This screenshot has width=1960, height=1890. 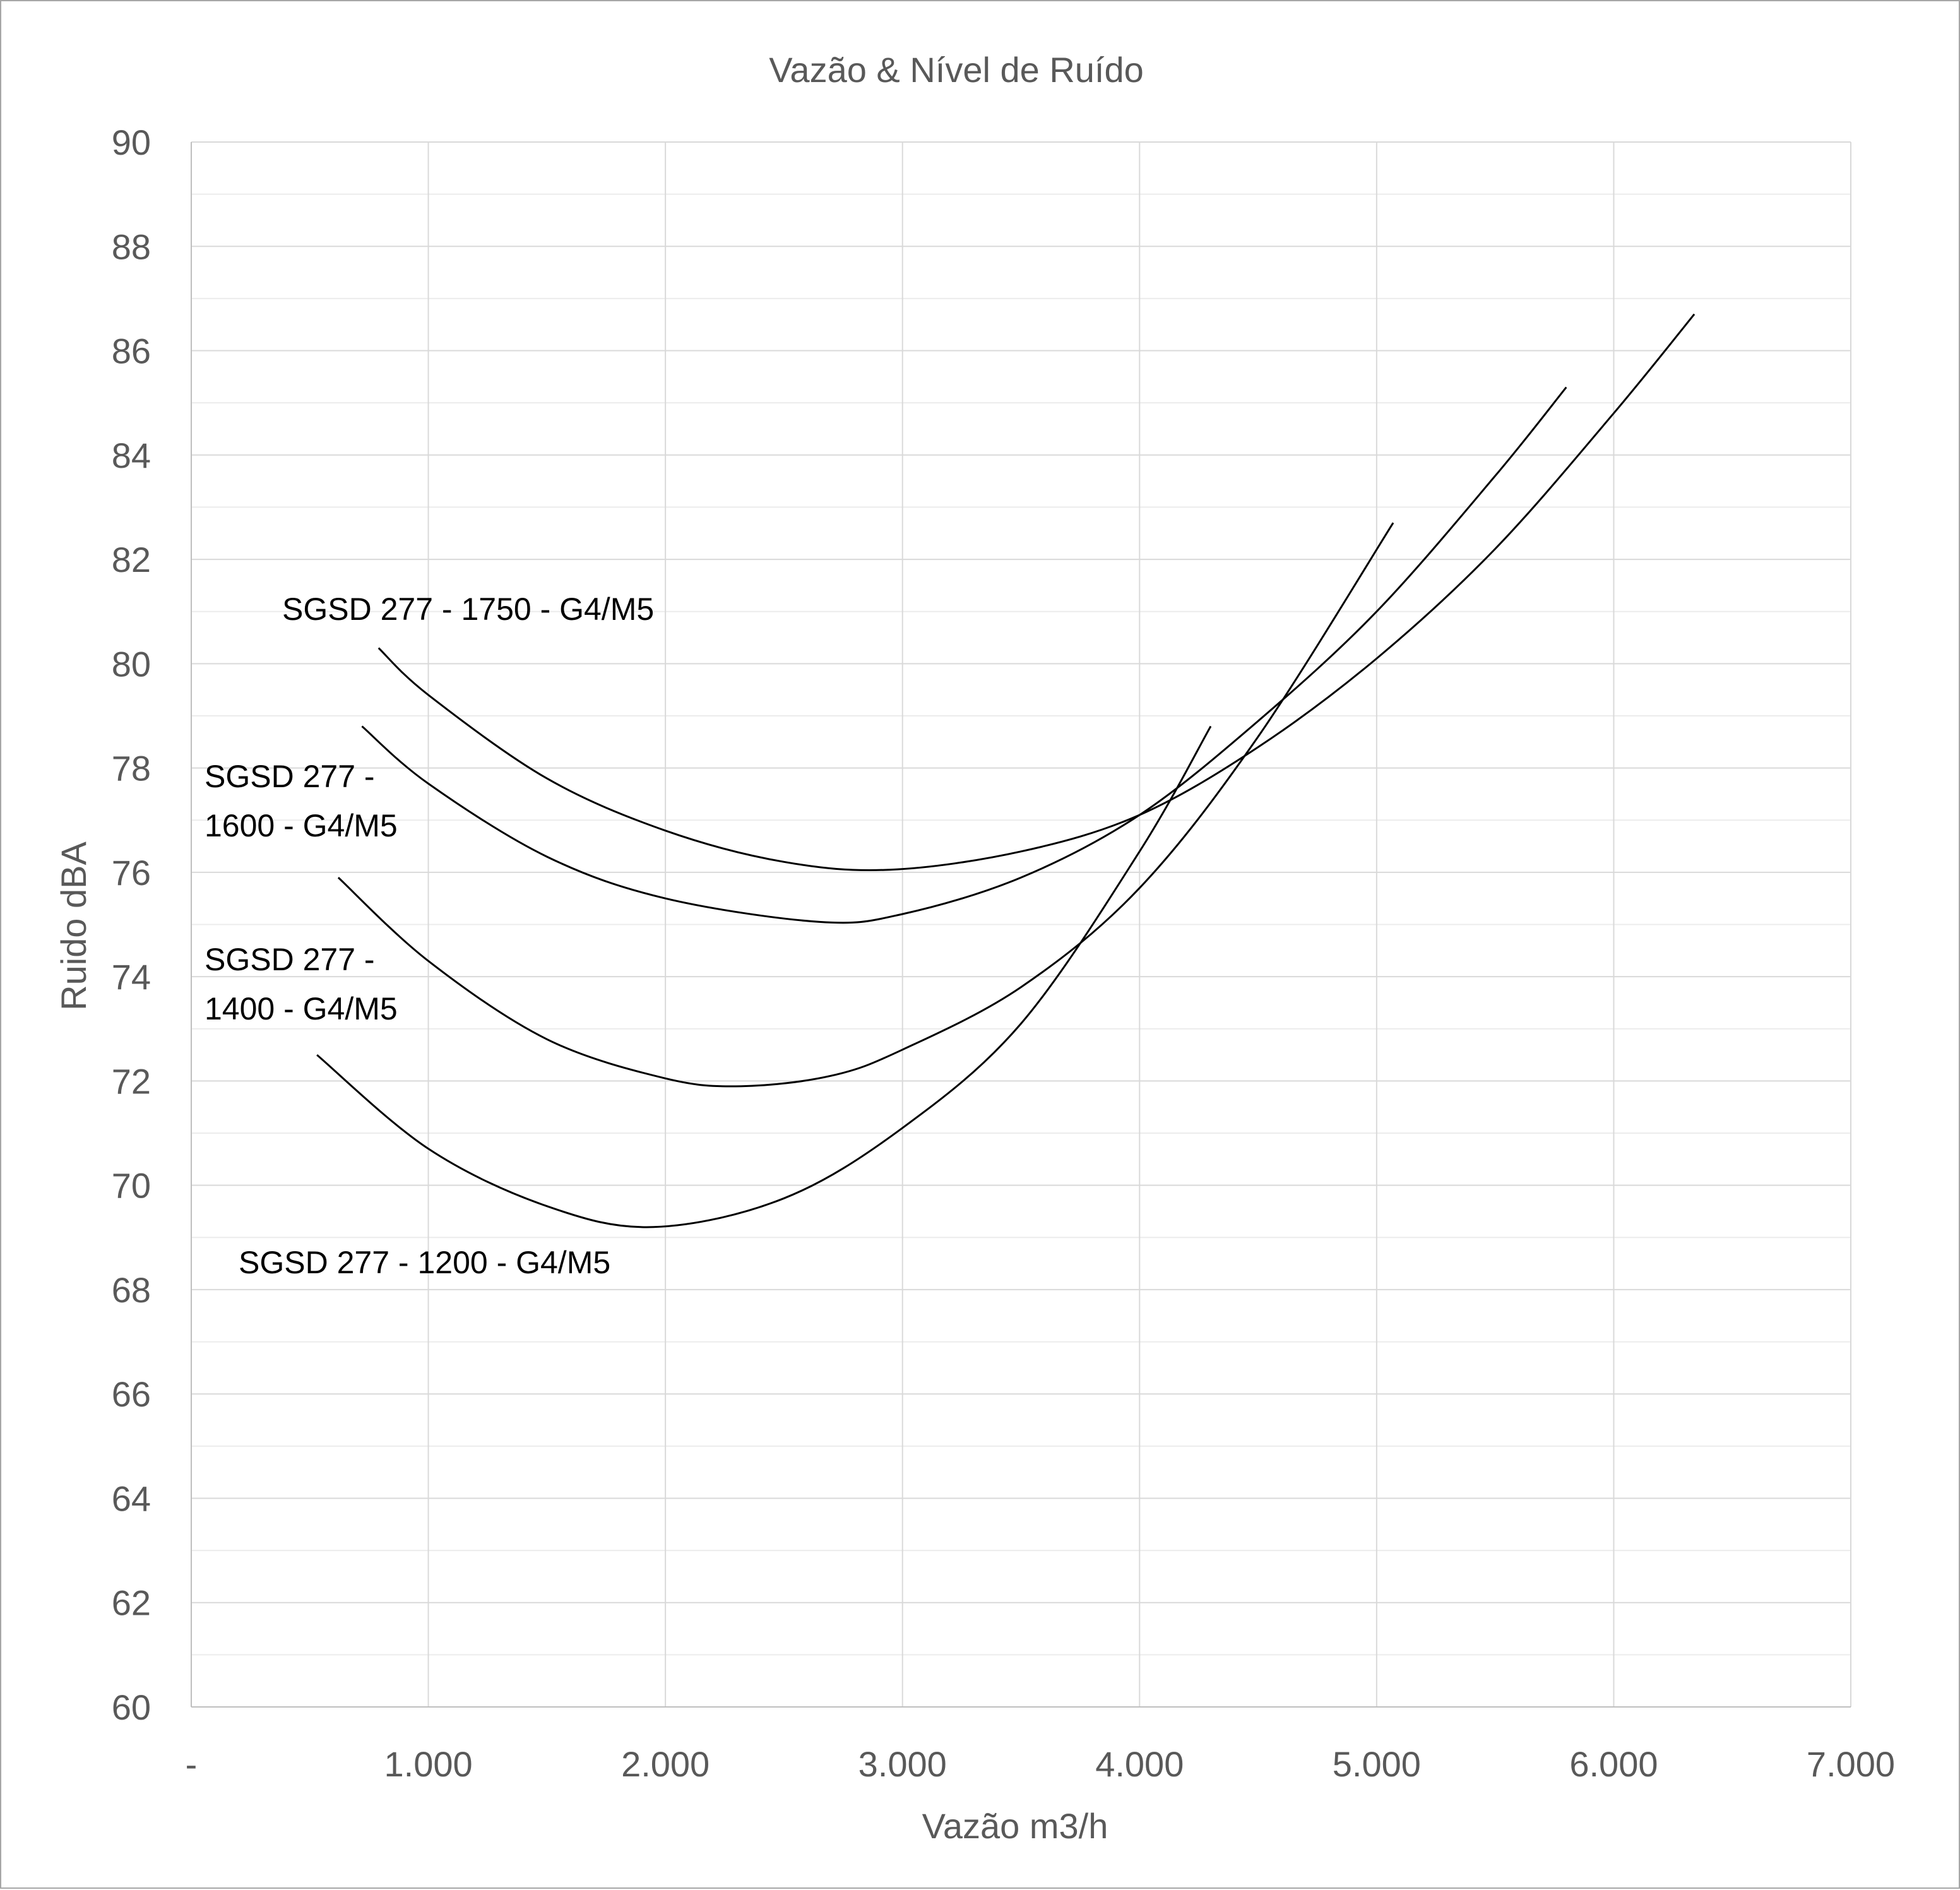 I want to click on x-tick-label: 1.000, so click(x=428, y=1764).